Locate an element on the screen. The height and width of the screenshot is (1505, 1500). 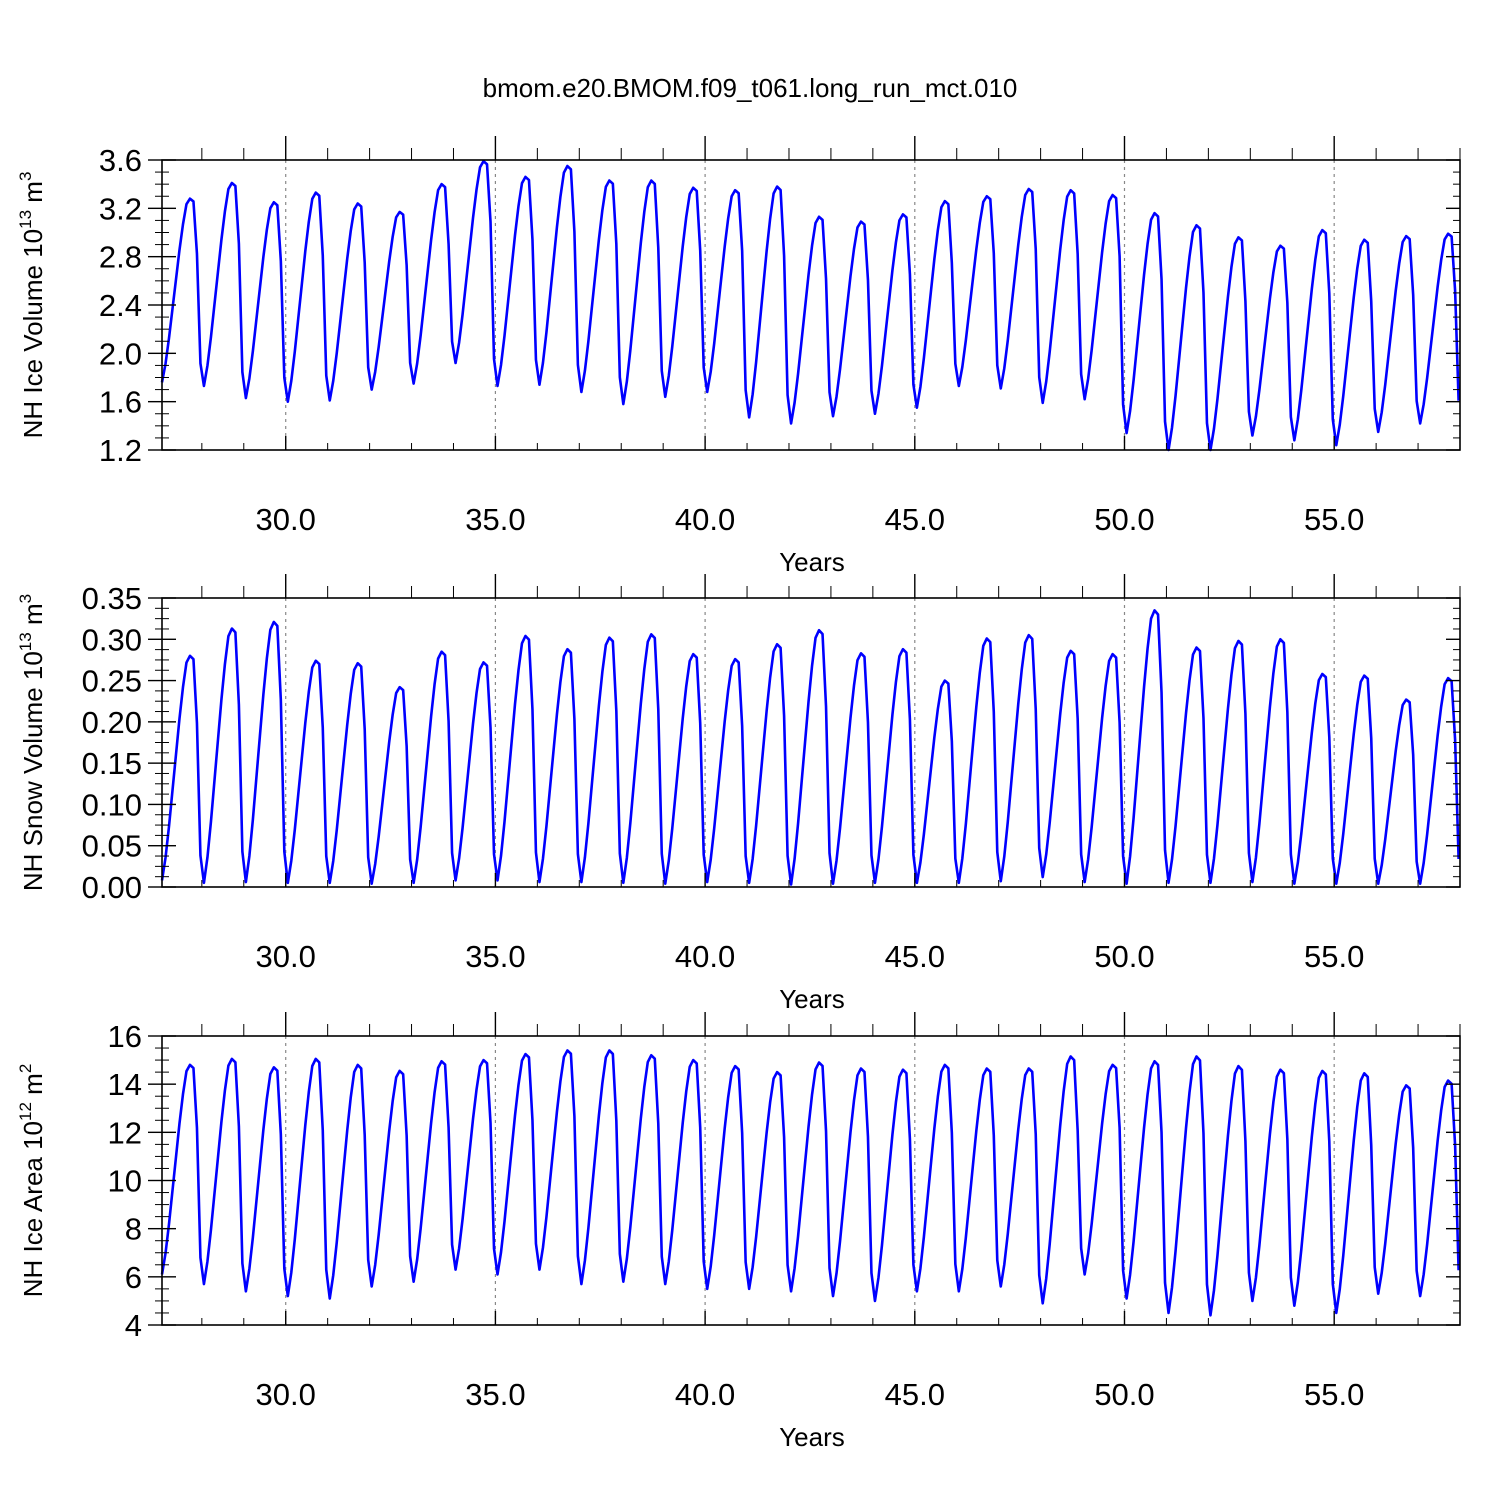
y-tick-label: 0.05 is located at coordinates (112, 846).